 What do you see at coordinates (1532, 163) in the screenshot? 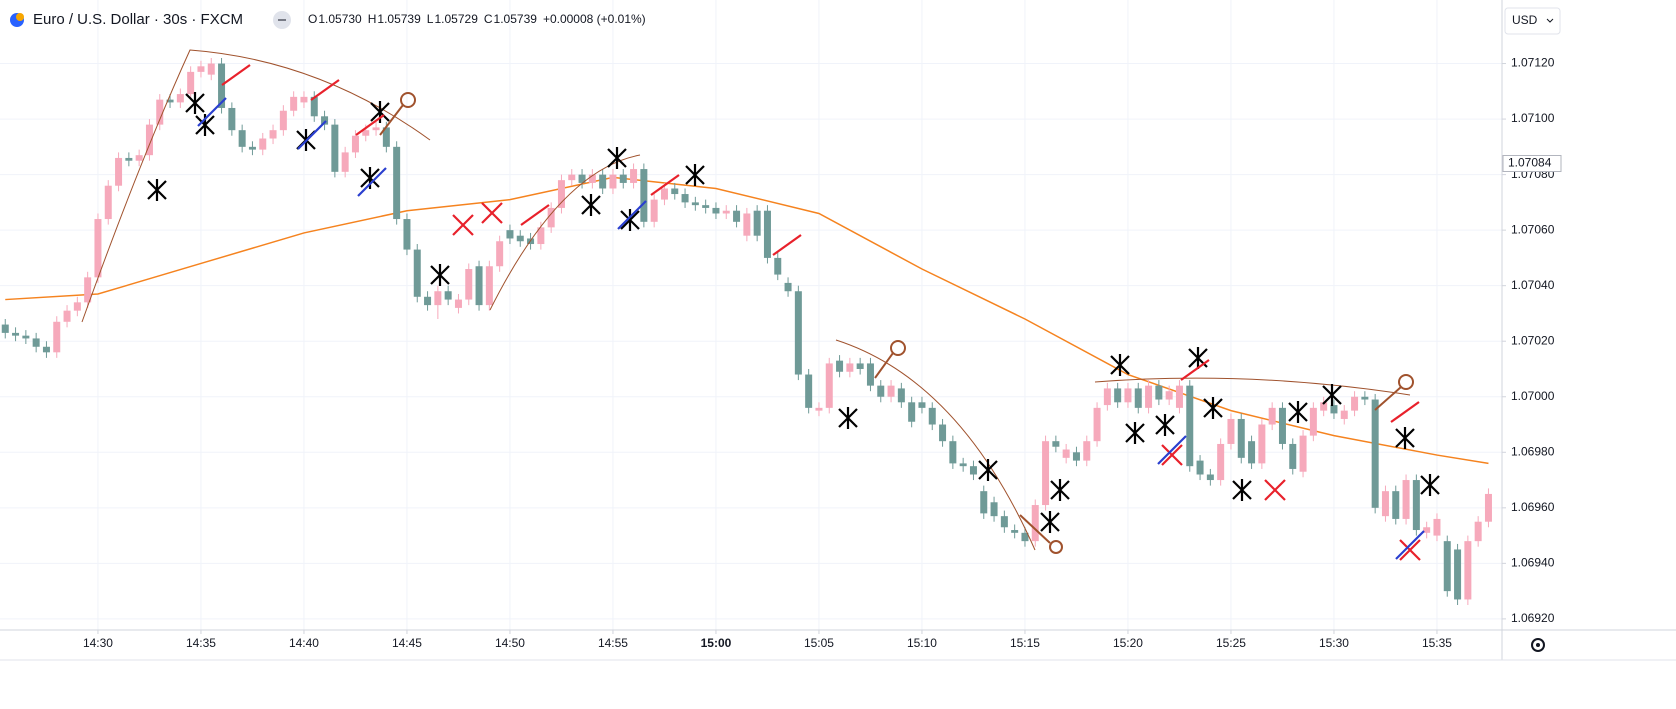
I see `price-marker` at bounding box center [1532, 163].